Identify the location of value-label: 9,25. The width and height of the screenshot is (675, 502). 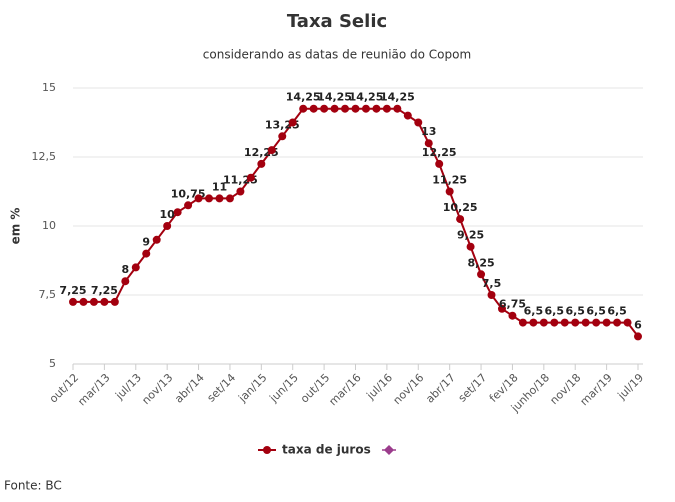
(470, 235).